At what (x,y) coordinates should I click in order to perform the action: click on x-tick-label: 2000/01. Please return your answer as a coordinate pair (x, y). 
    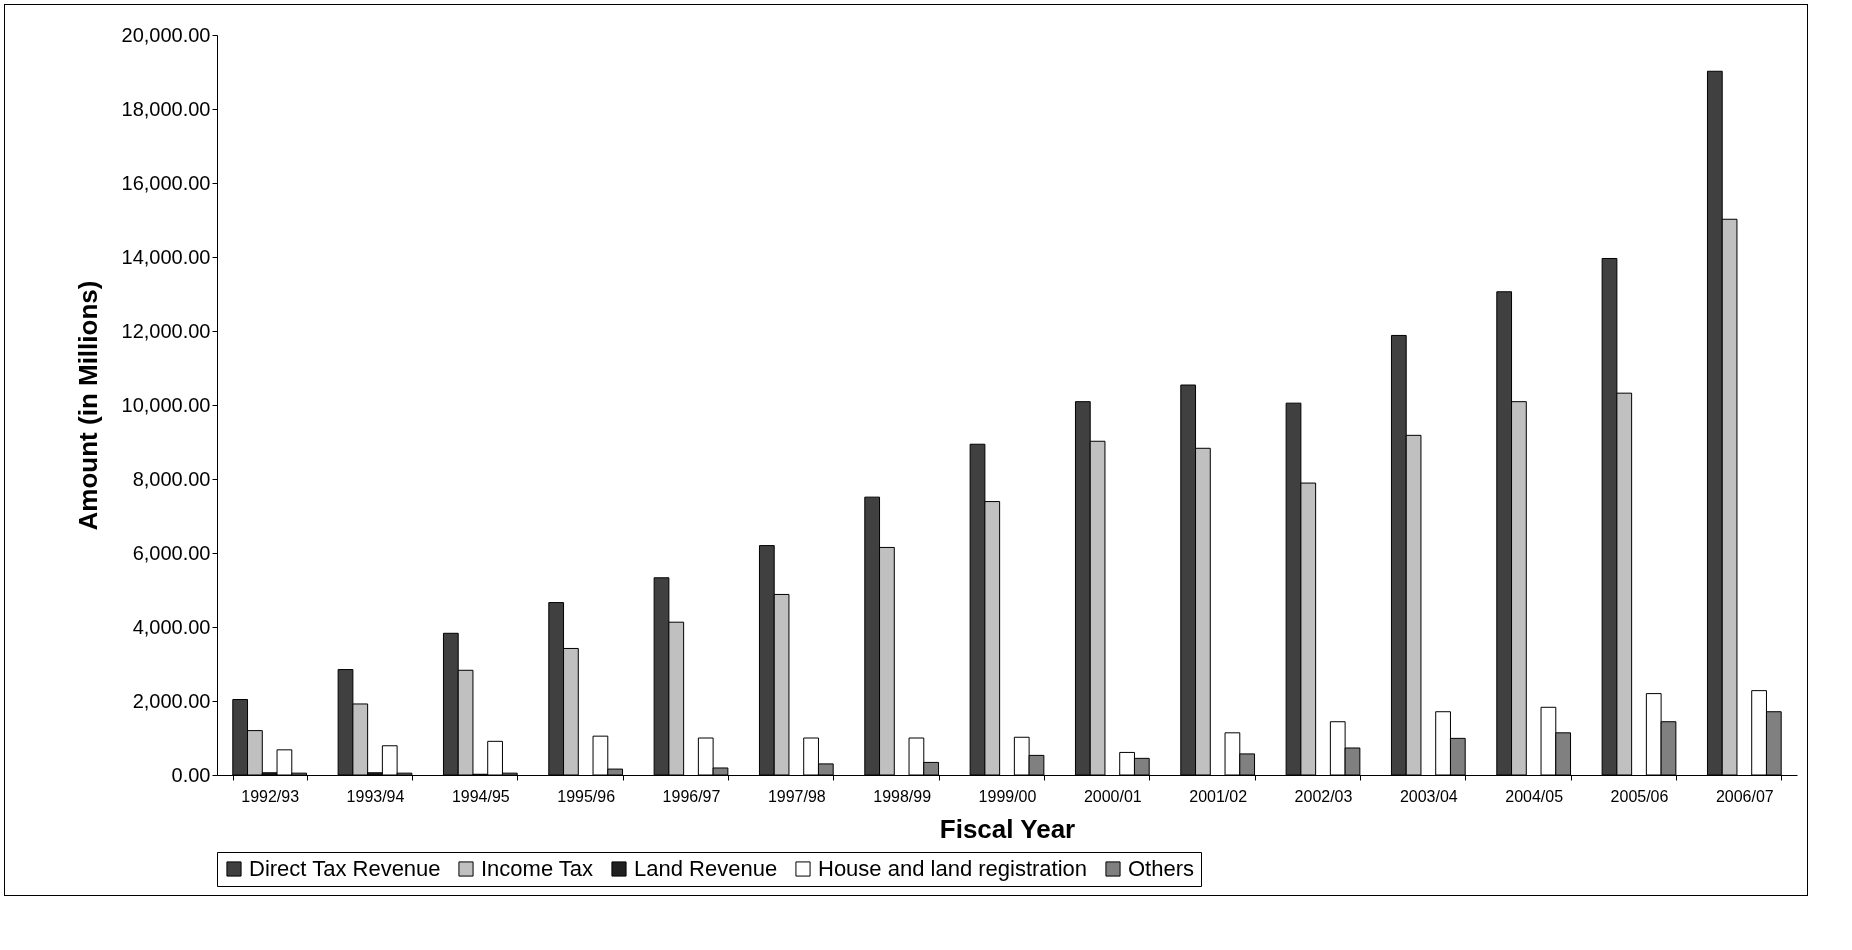
    Looking at the image, I should click on (1112, 796).